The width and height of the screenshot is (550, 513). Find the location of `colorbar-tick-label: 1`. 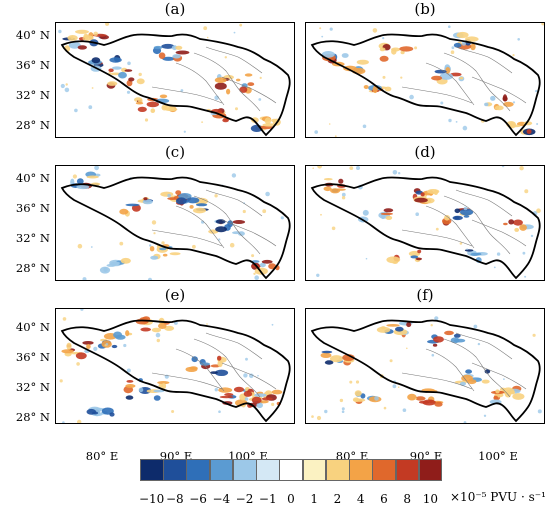

colorbar-tick-label: 1 is located at coordinates (314, 499).